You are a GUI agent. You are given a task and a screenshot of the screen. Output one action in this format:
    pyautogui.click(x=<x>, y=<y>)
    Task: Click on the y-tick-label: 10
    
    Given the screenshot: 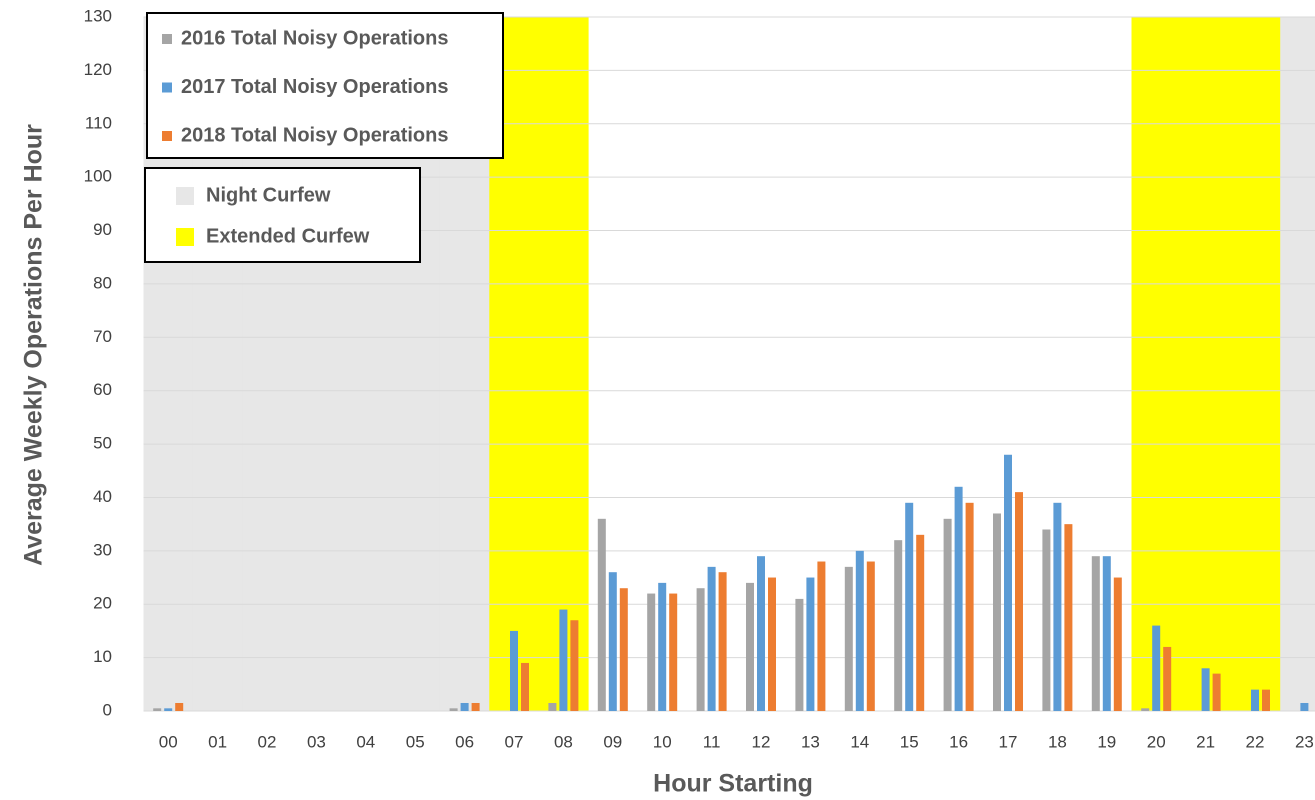 What is the action you would take?
    pyautogui.click(x=102, y=656)
    